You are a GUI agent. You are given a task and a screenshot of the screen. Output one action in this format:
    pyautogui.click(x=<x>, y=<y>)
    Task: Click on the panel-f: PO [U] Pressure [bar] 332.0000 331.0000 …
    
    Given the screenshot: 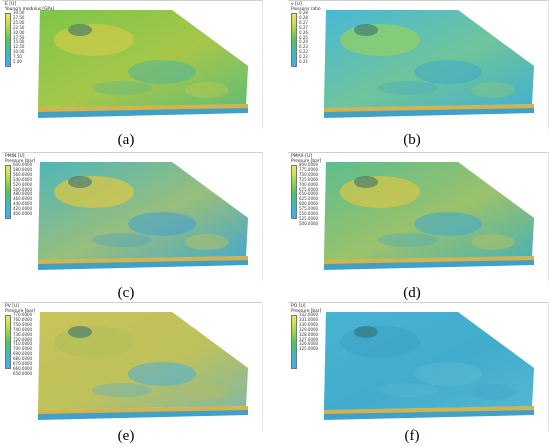 What is the action you would take?
    pyautogui.click(x=418, y=366)
    